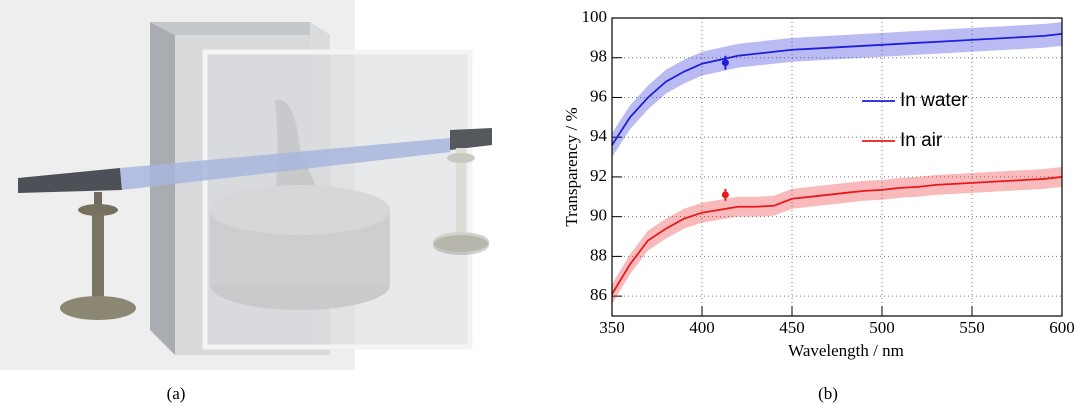 The image size is (1081, 411). I want to click on x-axis-label: Wavelength / nm, so click(846, 350).